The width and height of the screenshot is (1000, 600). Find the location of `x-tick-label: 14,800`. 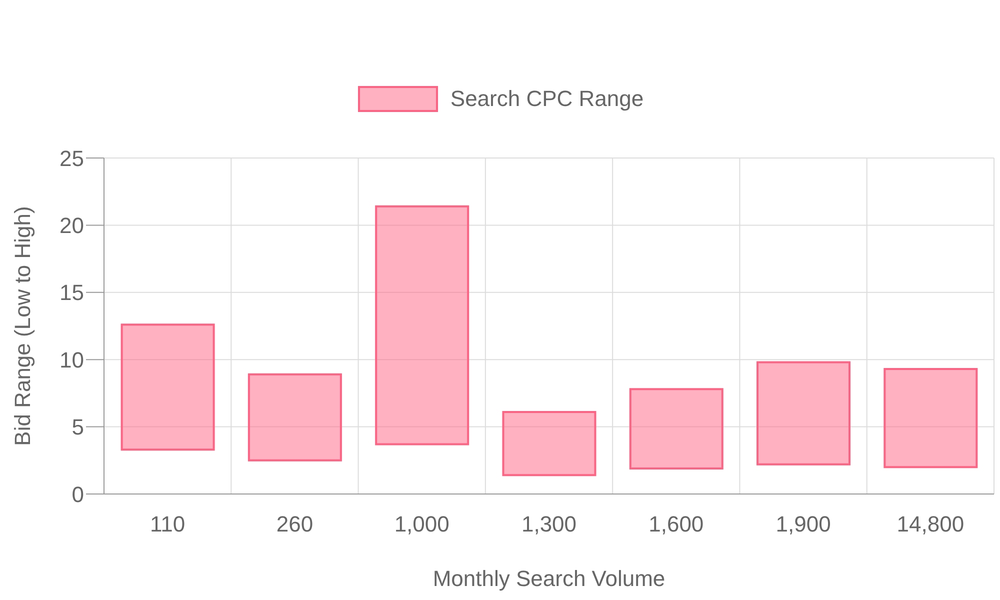

x-tick-label: 14,800 is located at coordinates (930, 524).